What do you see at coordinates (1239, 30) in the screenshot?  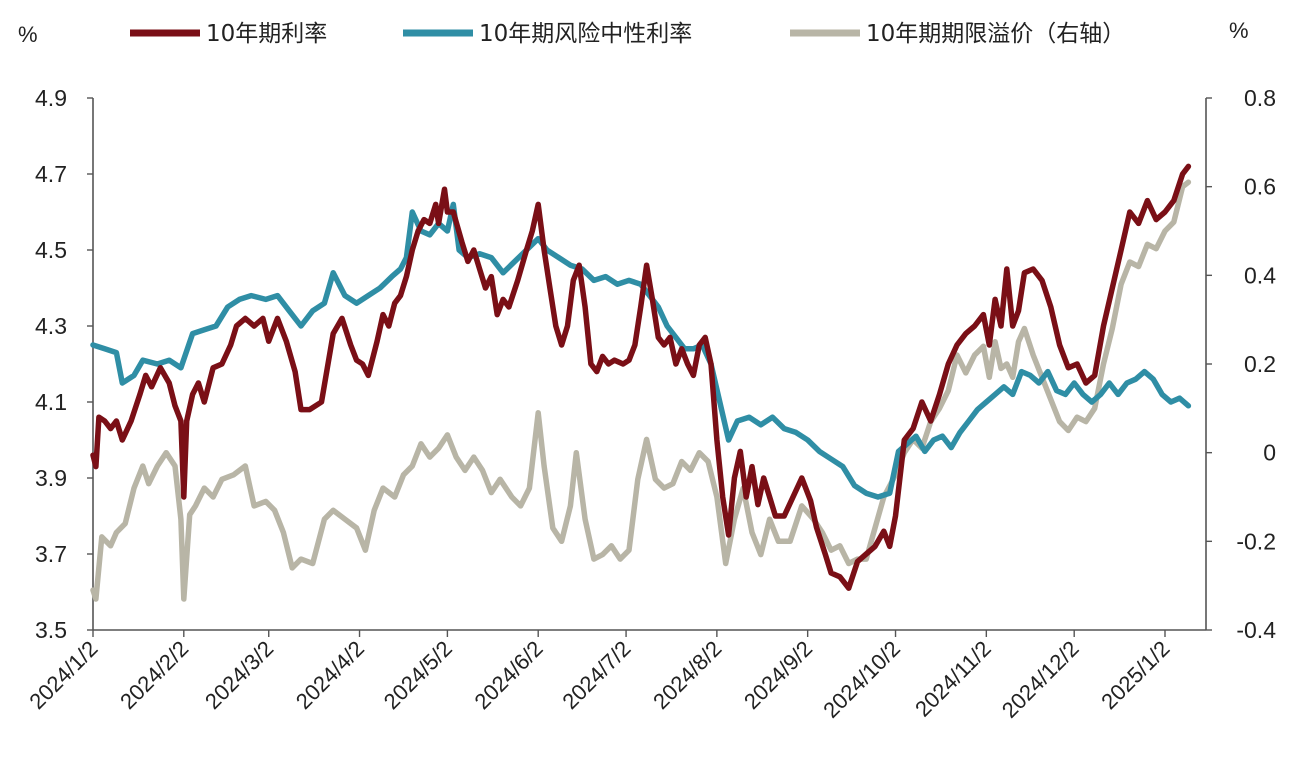 I see `right-axis-unit: %` at bounding box center [1239, 30].